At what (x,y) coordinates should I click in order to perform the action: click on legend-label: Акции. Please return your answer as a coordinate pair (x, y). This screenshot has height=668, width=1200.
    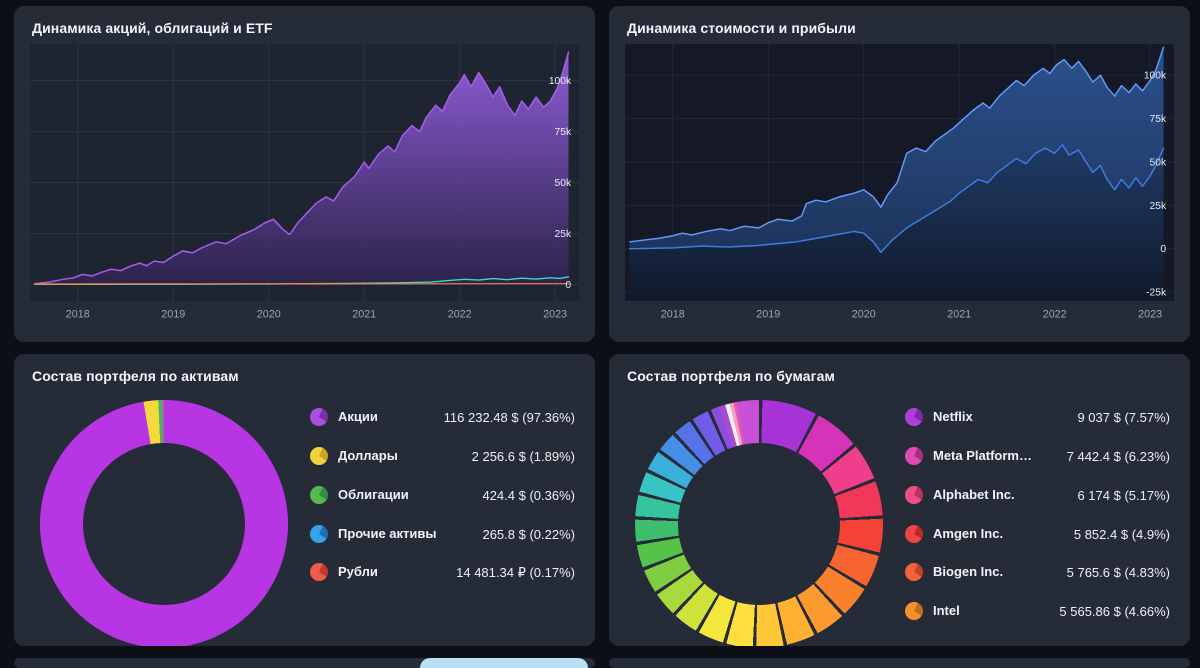
    Looking at the image, I should click on (358, 416).